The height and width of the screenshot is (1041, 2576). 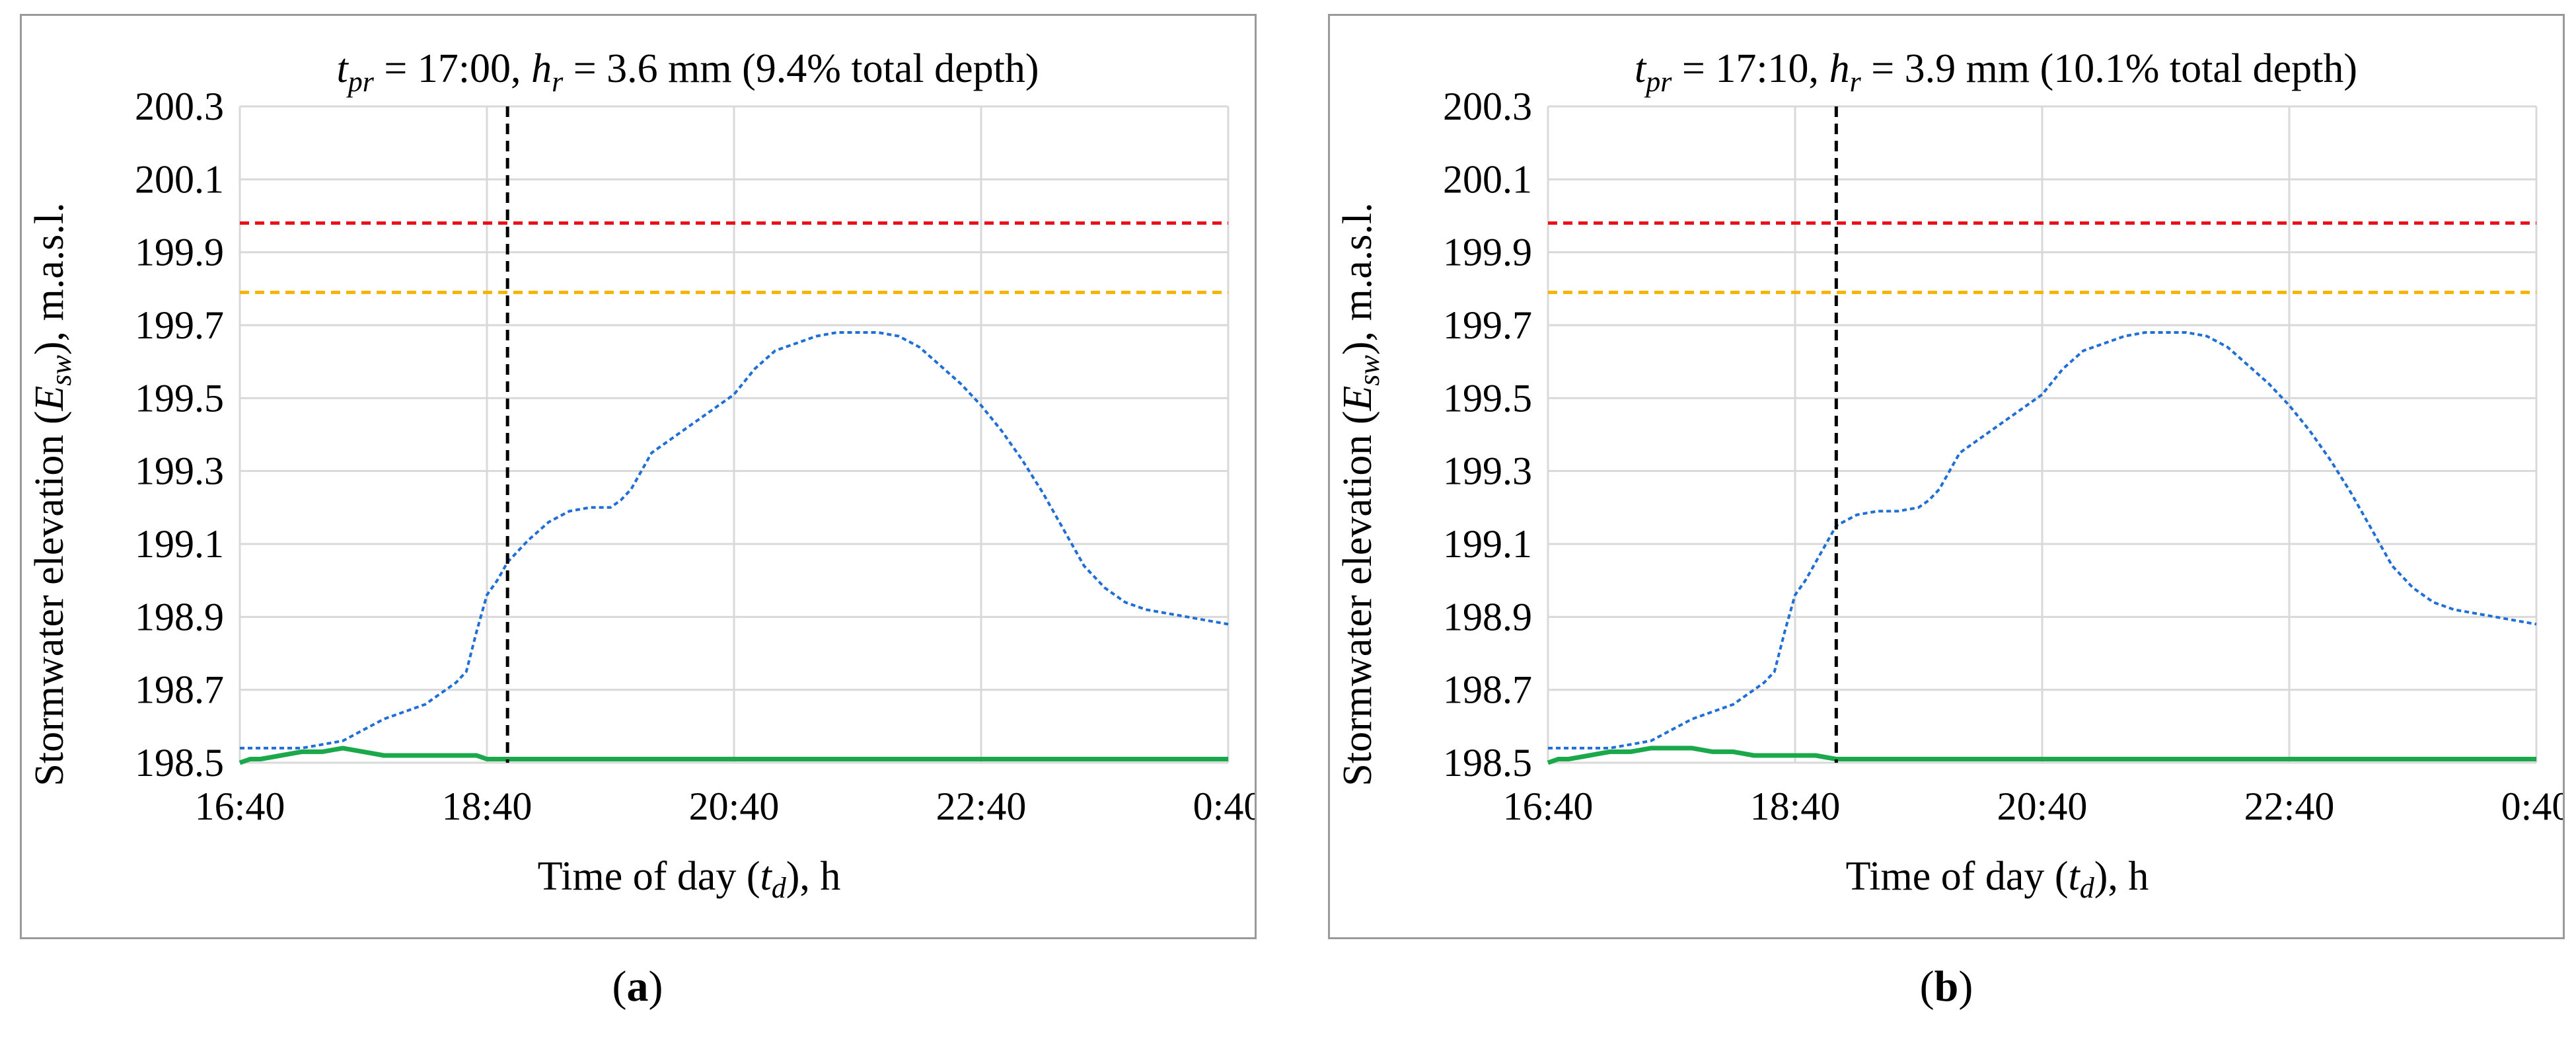 I want to click on caption-a: (a), so click(x=637, y=986).